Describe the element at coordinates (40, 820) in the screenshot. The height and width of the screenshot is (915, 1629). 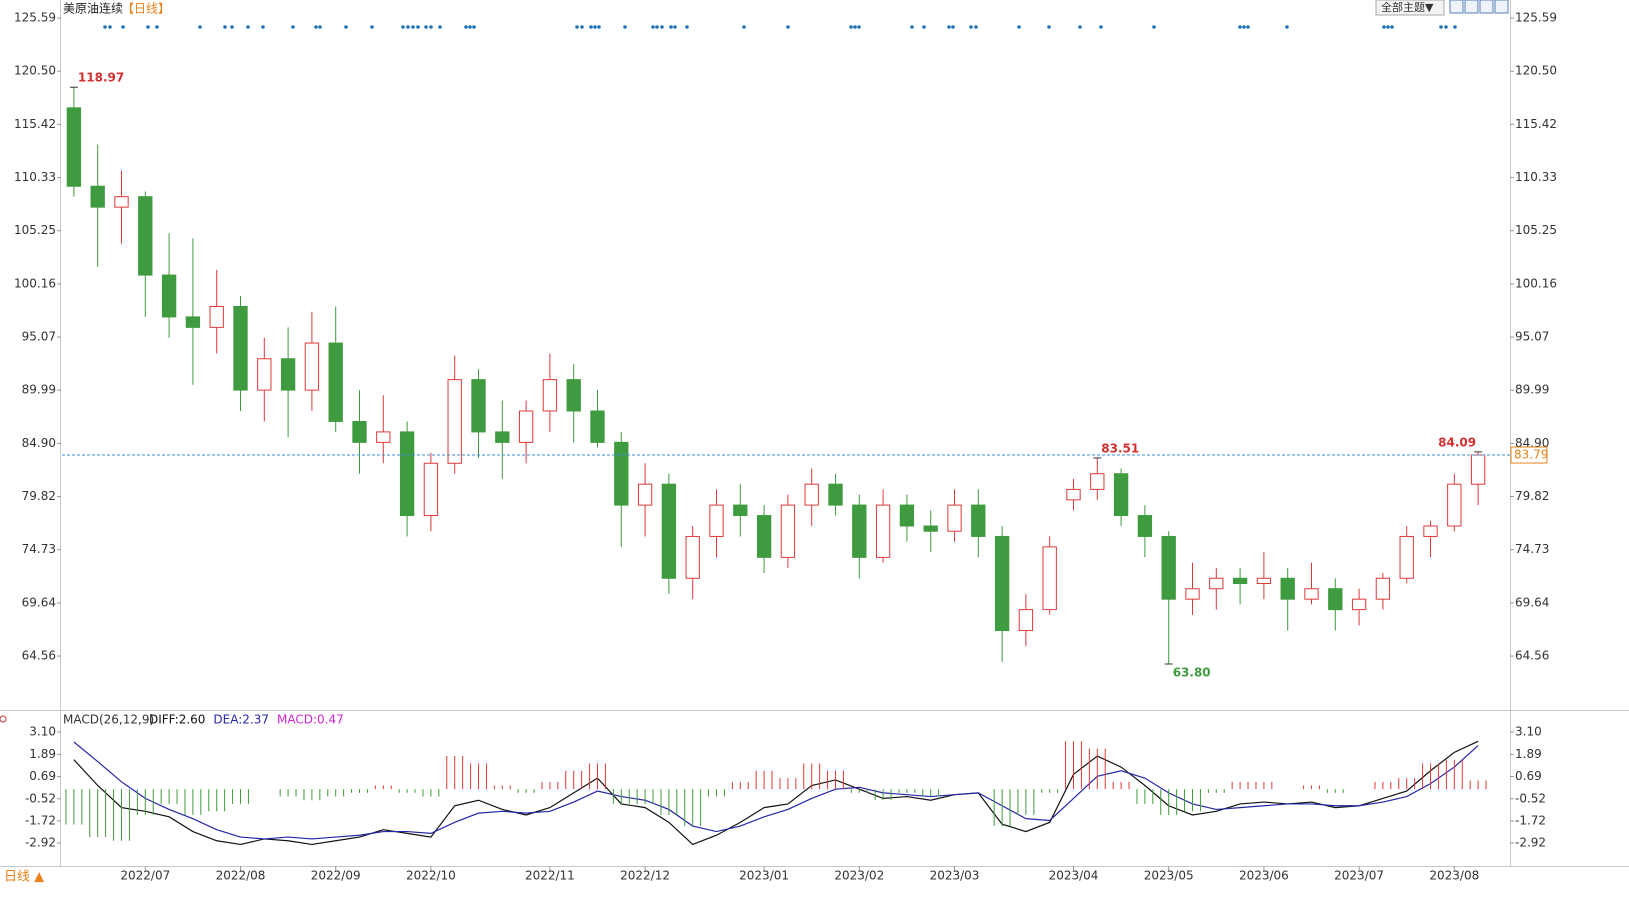
I see `y-tick-label: -1.72` at that location.